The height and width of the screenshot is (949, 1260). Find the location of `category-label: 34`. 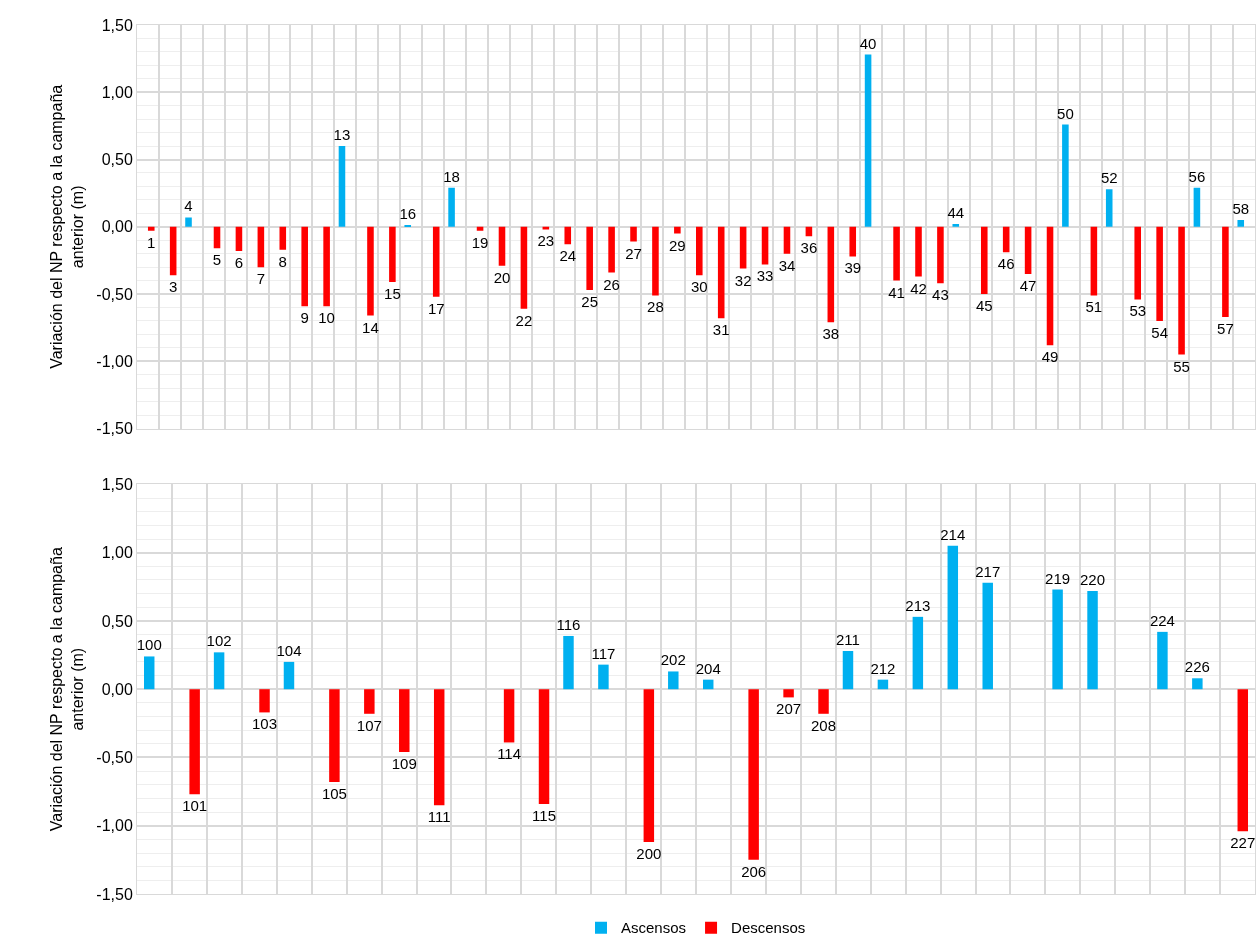

category-label: 34 is located at coordinates (787, 265).